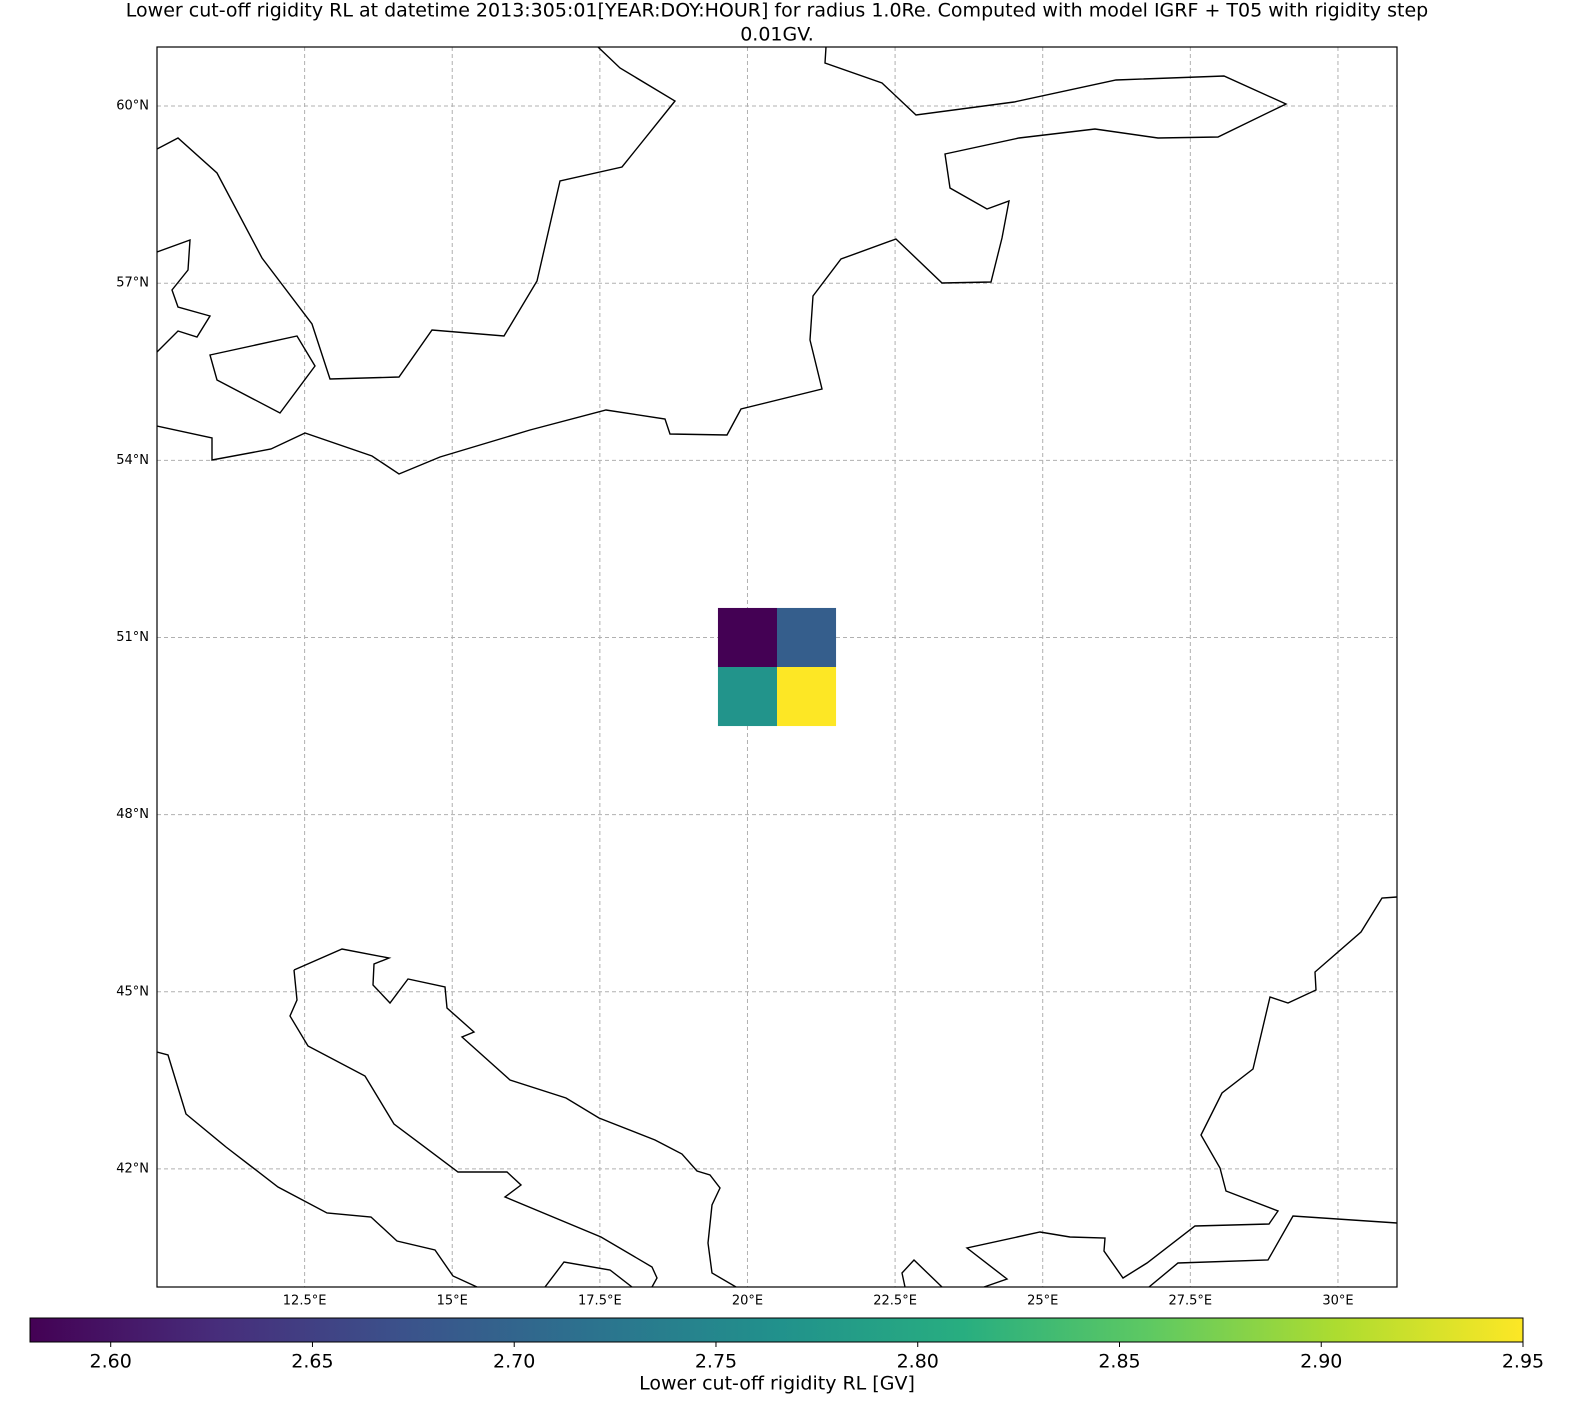  I want to click on colorbar, so click(776, 1330).